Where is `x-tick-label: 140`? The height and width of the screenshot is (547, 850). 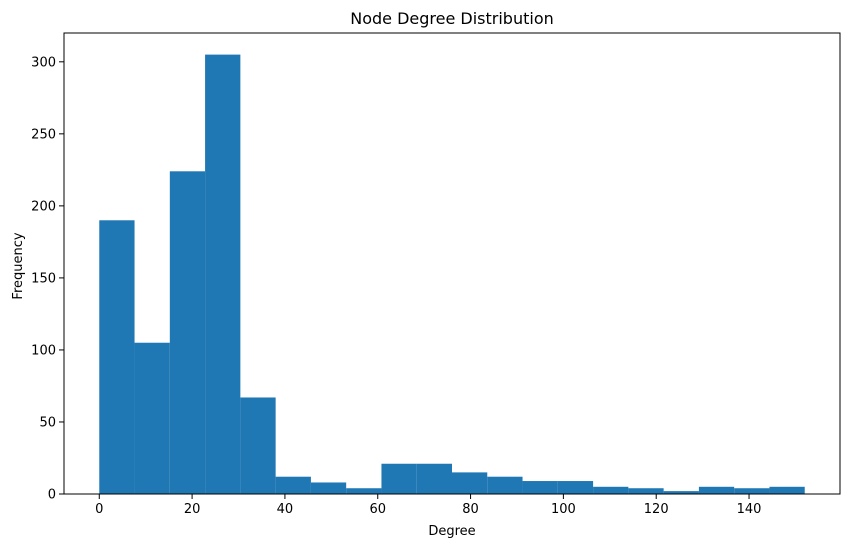 x-tick-label: 140 is located at coordinates (749, 509).